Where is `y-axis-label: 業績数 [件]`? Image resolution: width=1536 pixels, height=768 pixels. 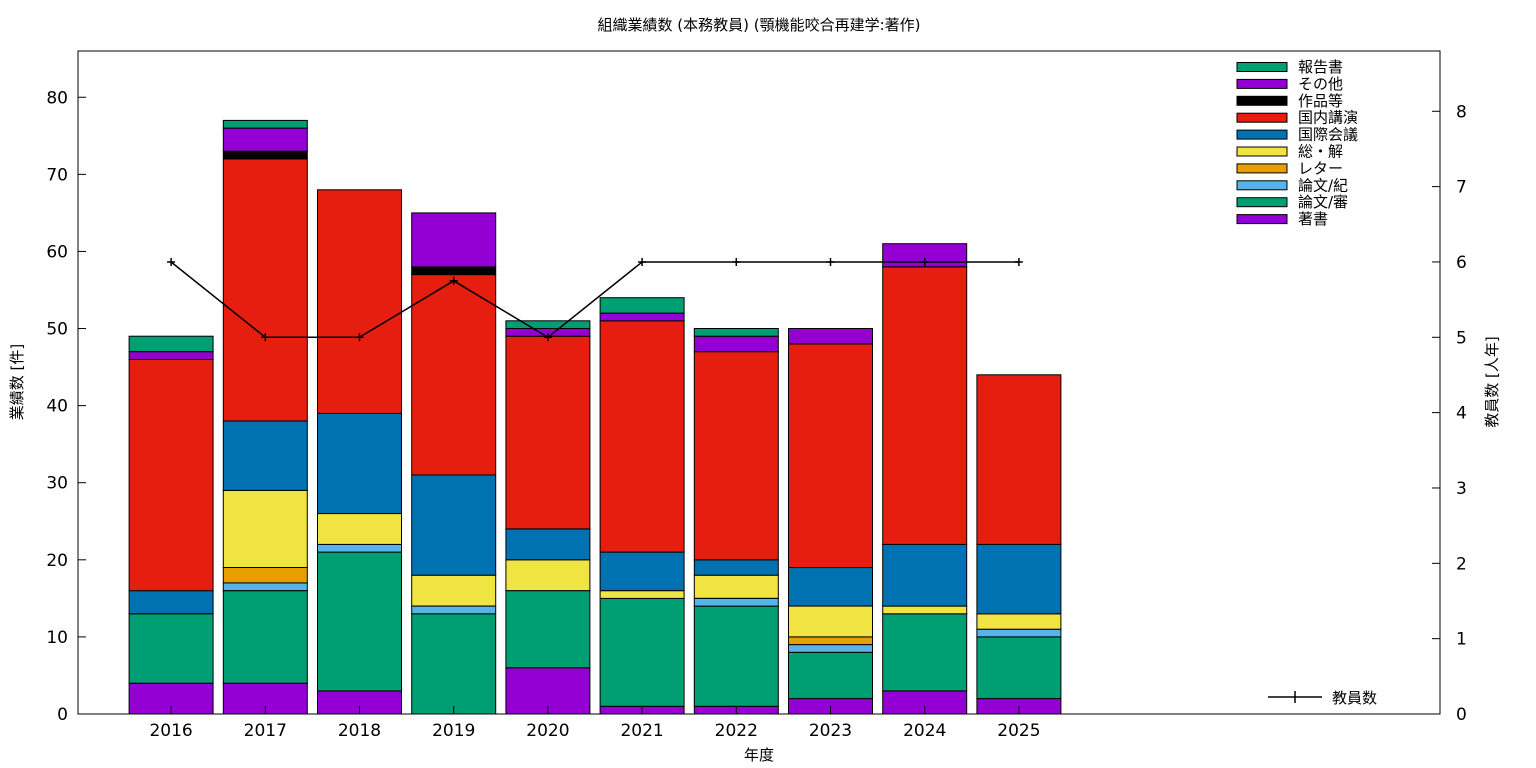 y-axis-label: 業績数 [件] is located at coordinates (17, 382).